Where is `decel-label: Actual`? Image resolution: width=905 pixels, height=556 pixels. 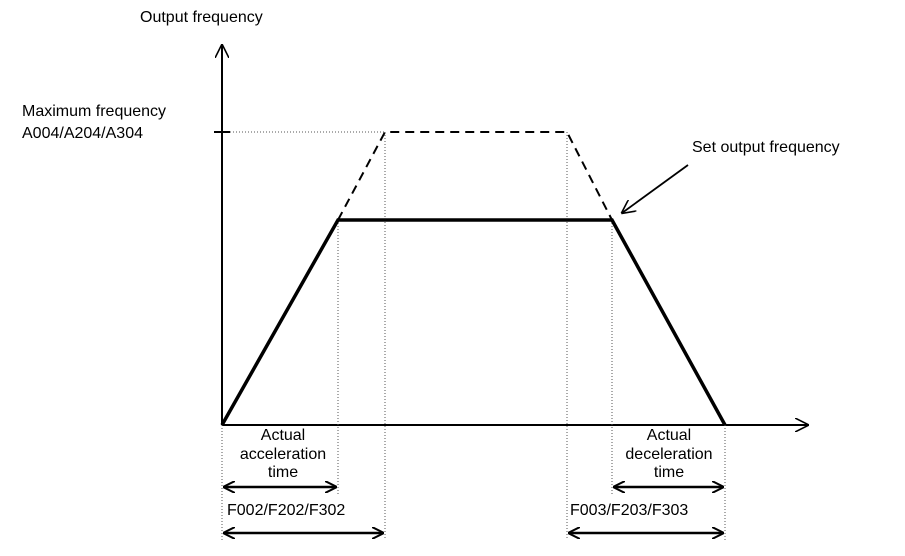
decel-label: Actual is located at coordinates (669, 435).